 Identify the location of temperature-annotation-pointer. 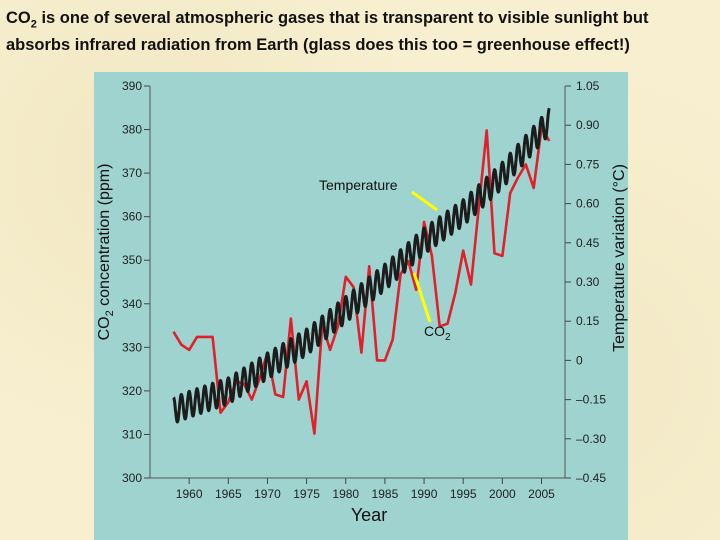
(424, 201).